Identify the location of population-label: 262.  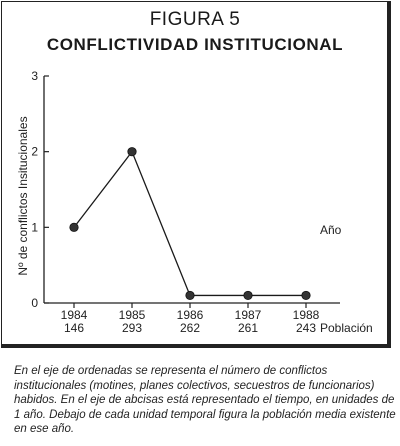
(190, 328).